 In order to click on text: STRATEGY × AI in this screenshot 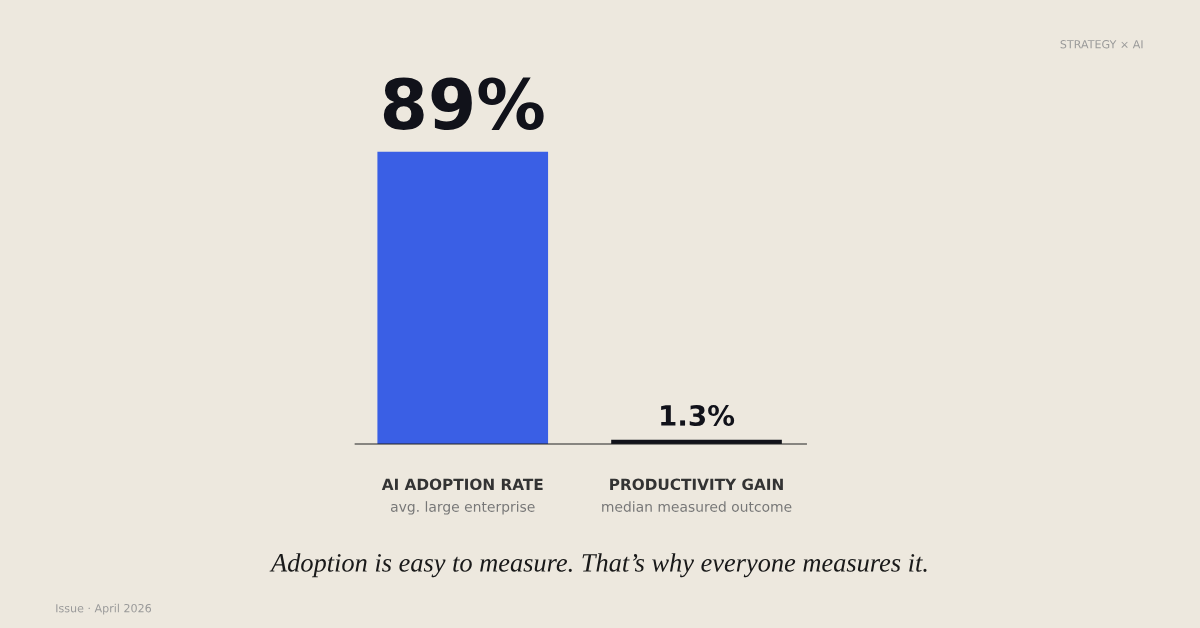, I will do `click(1101, 44)`.